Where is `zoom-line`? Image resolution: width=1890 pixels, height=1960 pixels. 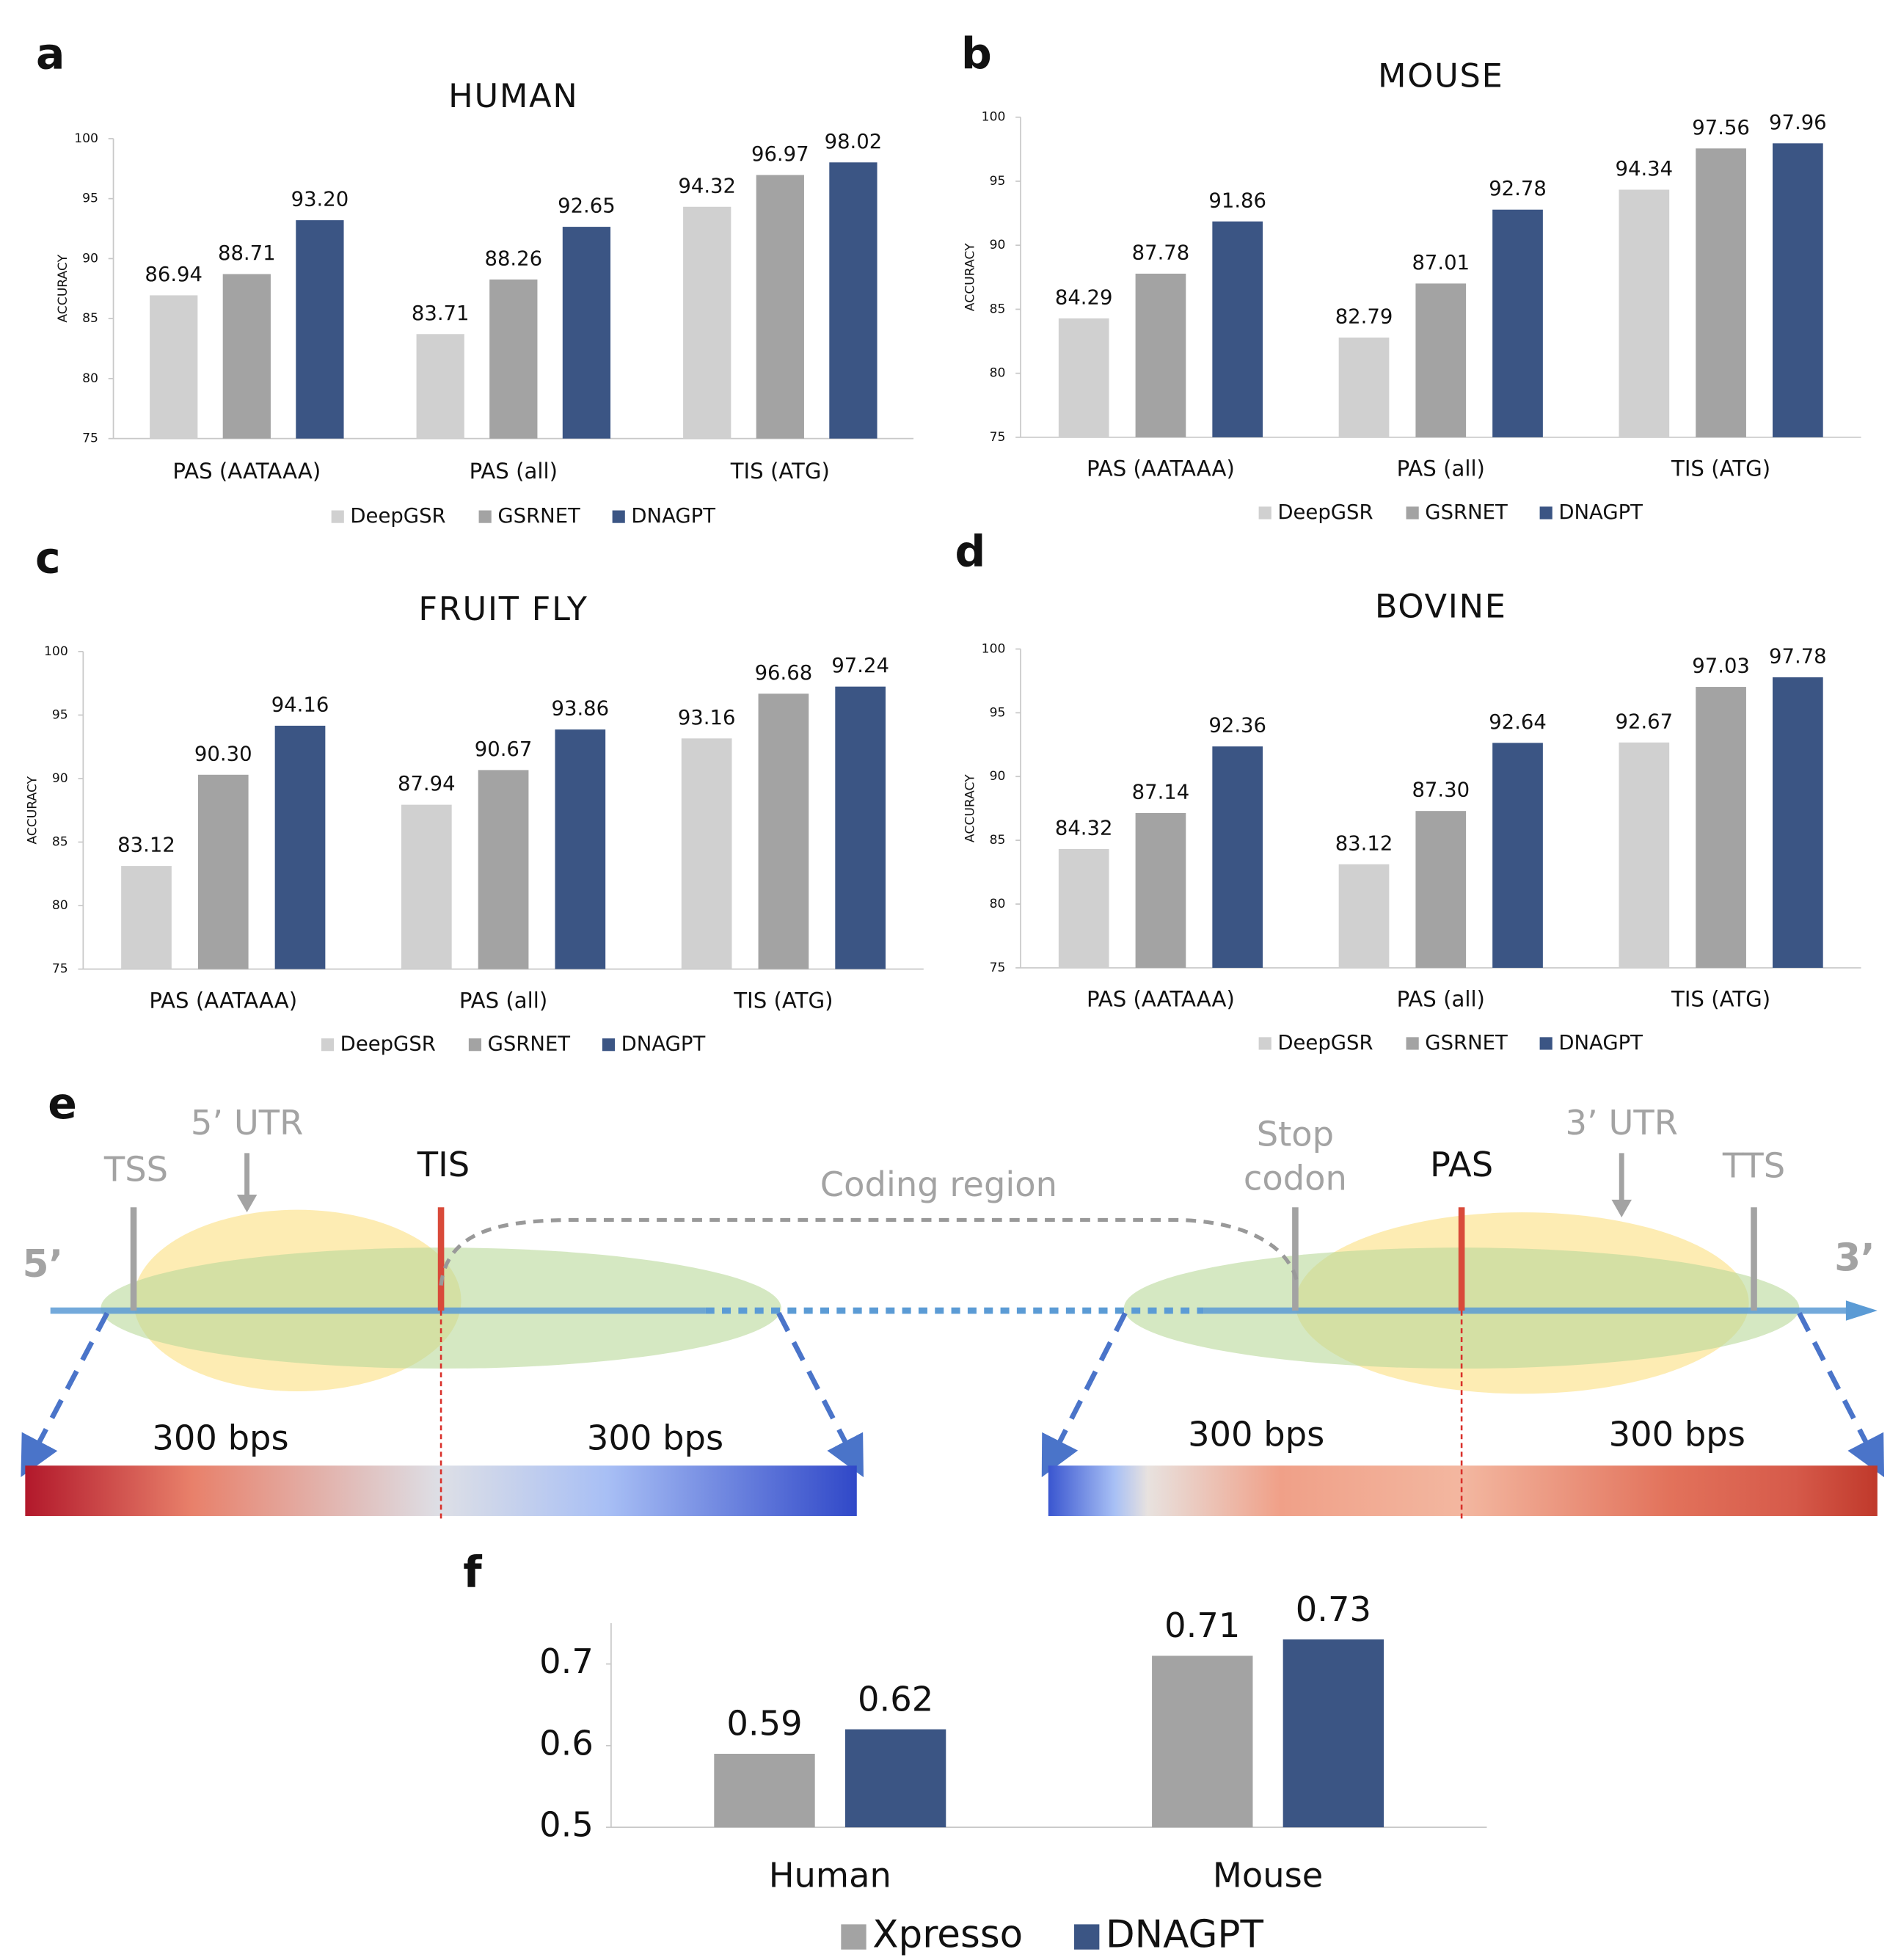
zoom-line is located at coordinates (1841, 1394).